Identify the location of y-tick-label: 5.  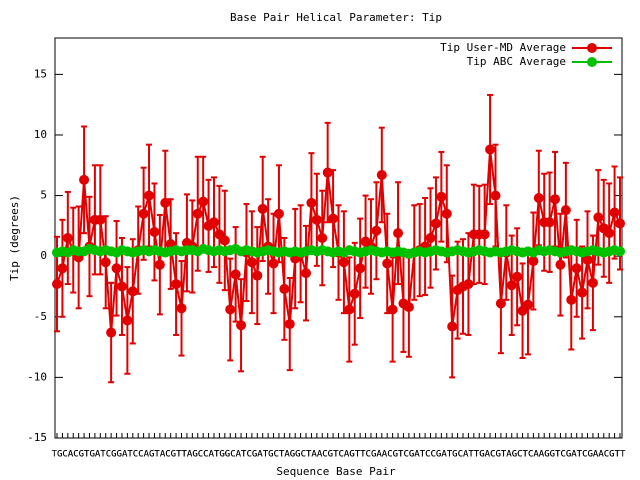
(43, 195).